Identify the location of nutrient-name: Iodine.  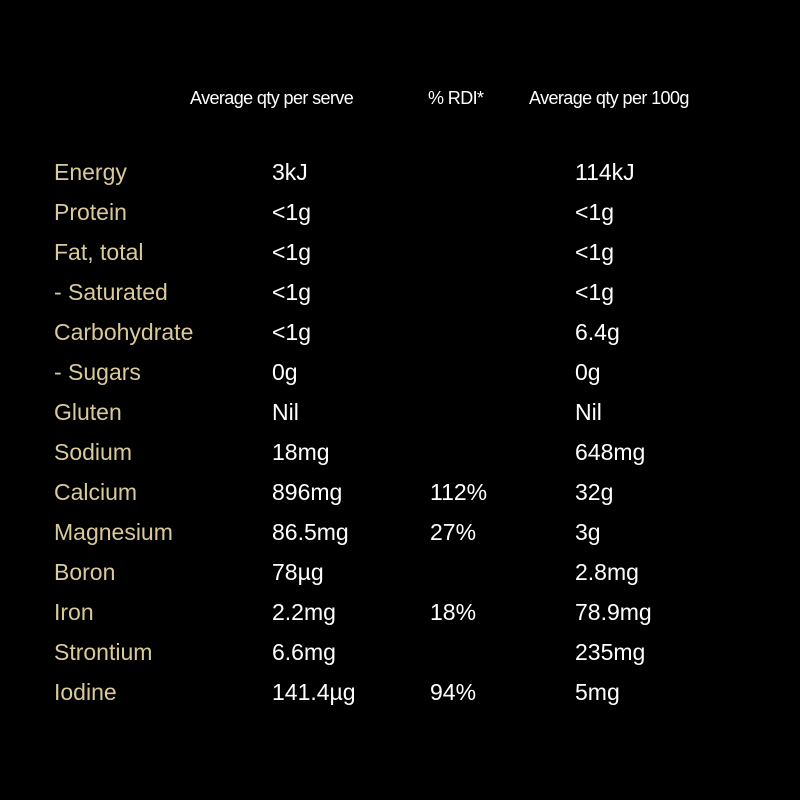
(85, 692).